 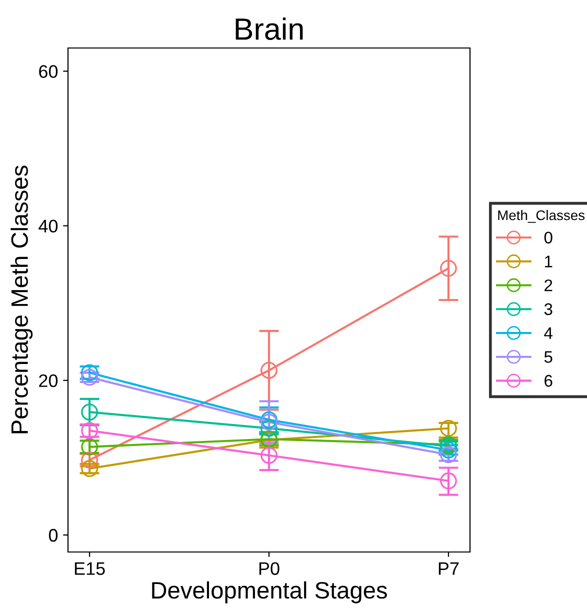 What do you see at coordinates (448, 568) in the screenshot?
I see `x-tick-label: P7` at bounding box center [448, 568].